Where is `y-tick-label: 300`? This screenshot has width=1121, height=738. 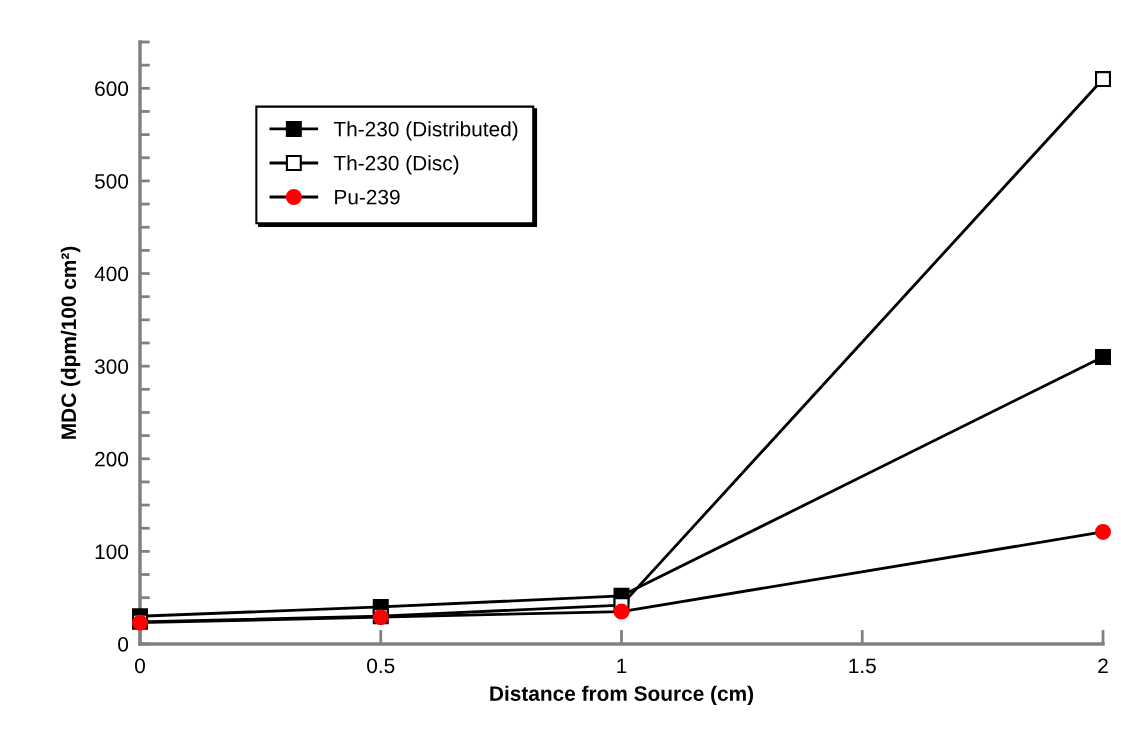 y-tick-label: 300 is located at coordinates (111, 366).